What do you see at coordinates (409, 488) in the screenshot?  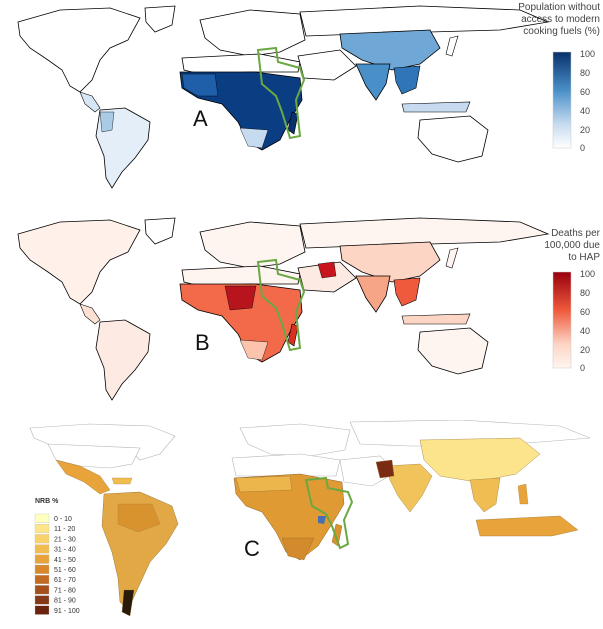 I see `south-asia-shape` at bounding box center [409, 488].